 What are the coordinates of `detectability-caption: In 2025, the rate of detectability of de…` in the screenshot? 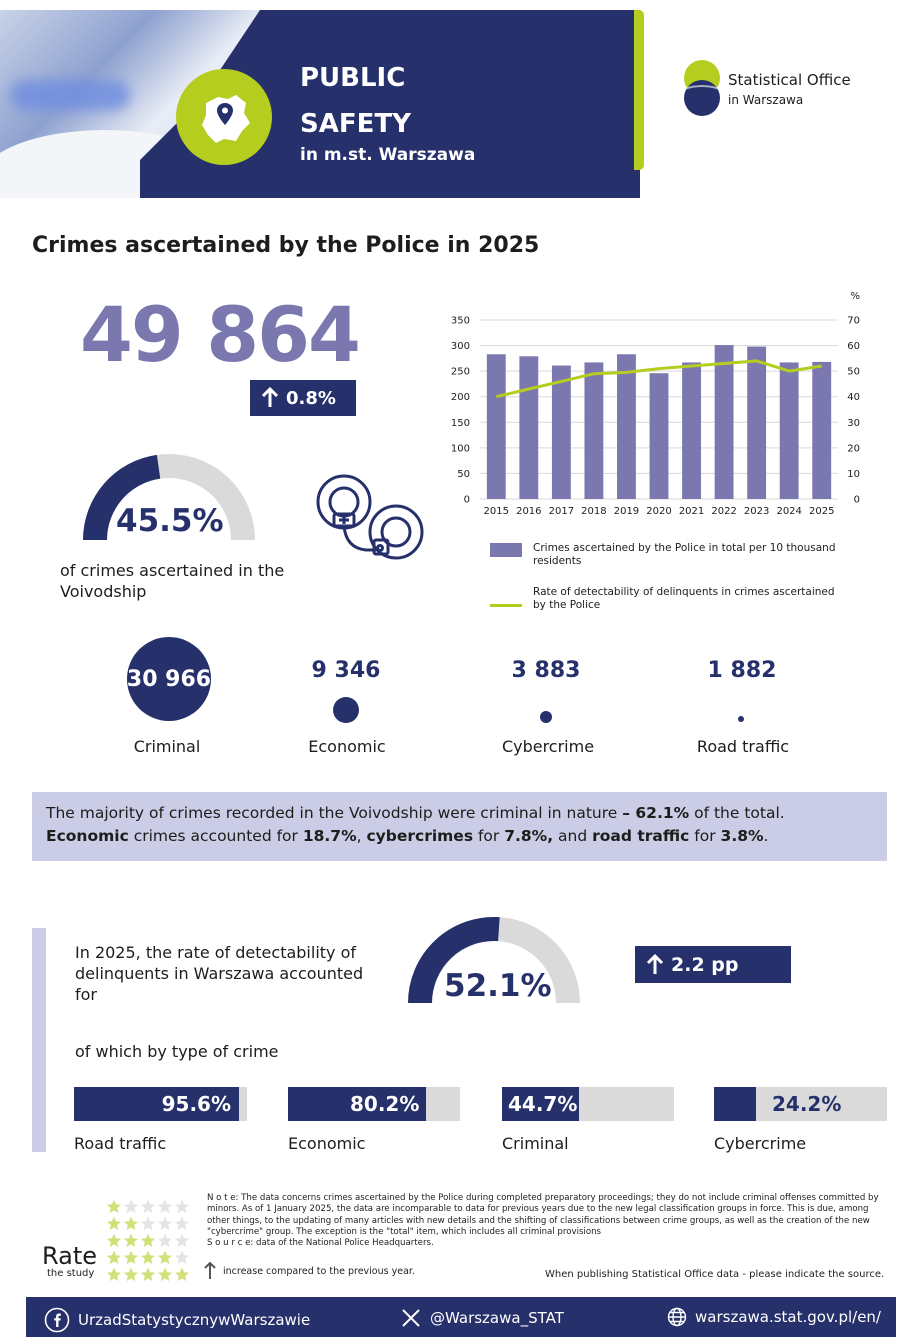 It's located at (219, 973).